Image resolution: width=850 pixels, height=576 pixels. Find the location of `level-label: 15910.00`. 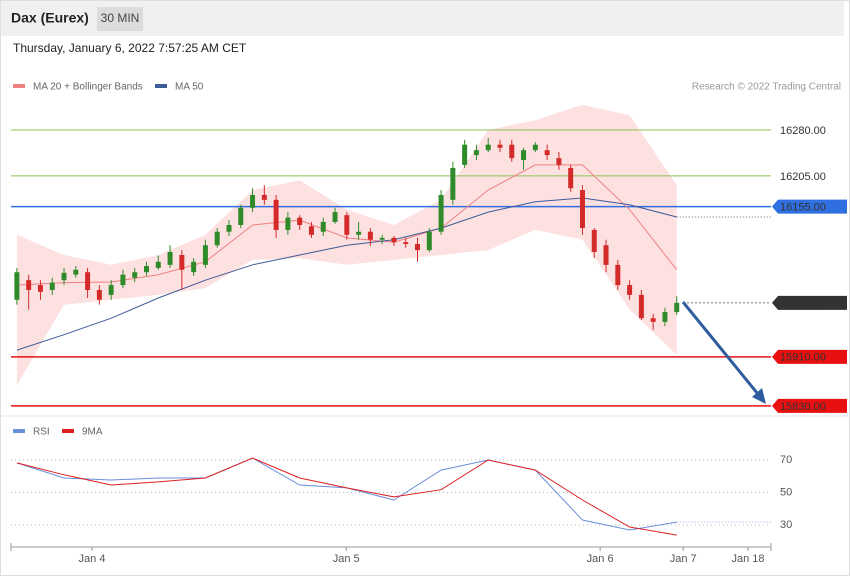

level-label: 15910.00 is located at coordinates (803, 358).